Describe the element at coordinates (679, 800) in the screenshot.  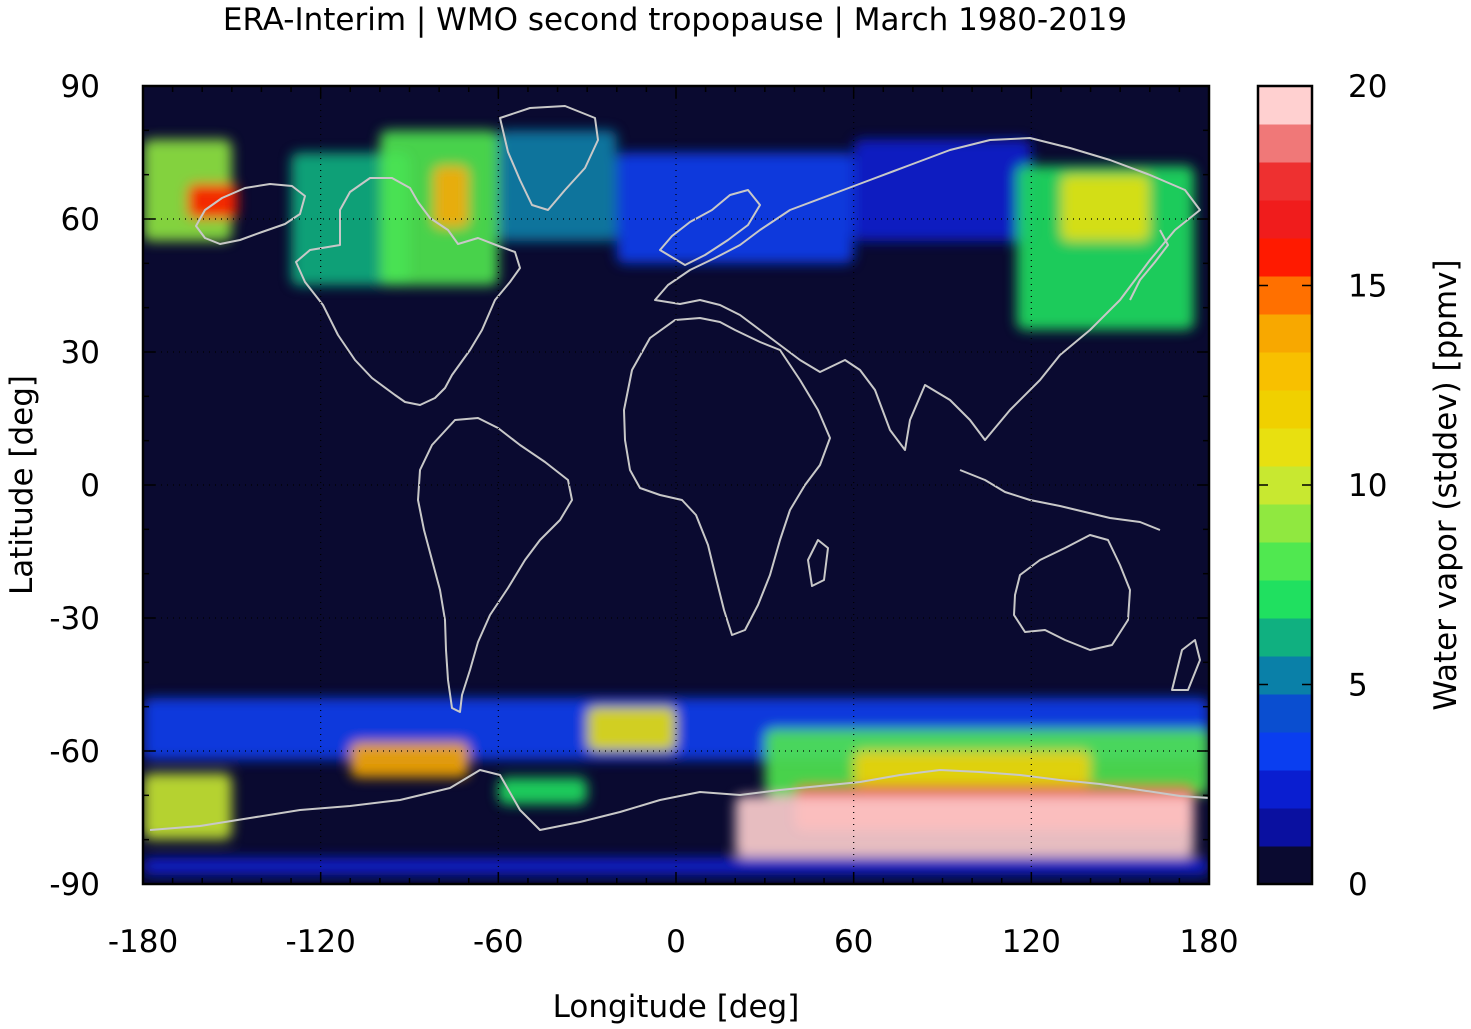
I see `coast-antarctica` at that location.